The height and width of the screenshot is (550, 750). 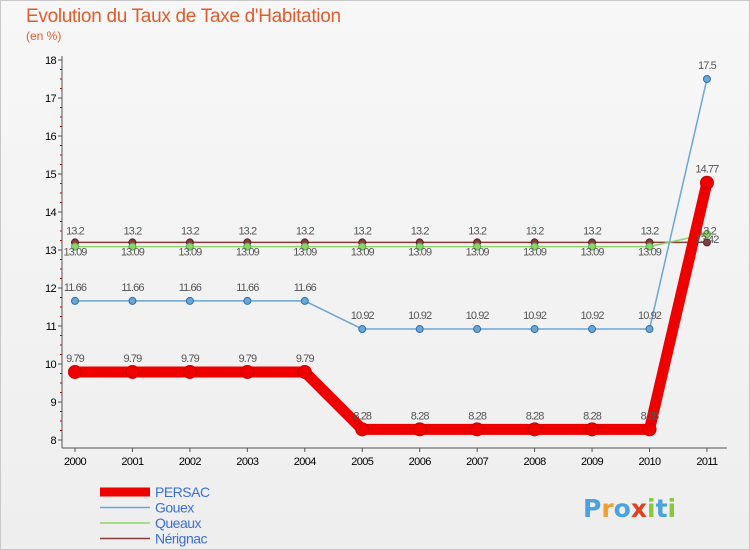 What do you see at coordinates (51, 99) in the screenshot?
I see `y-tick-label: 17` at bounding box center [51, 99].